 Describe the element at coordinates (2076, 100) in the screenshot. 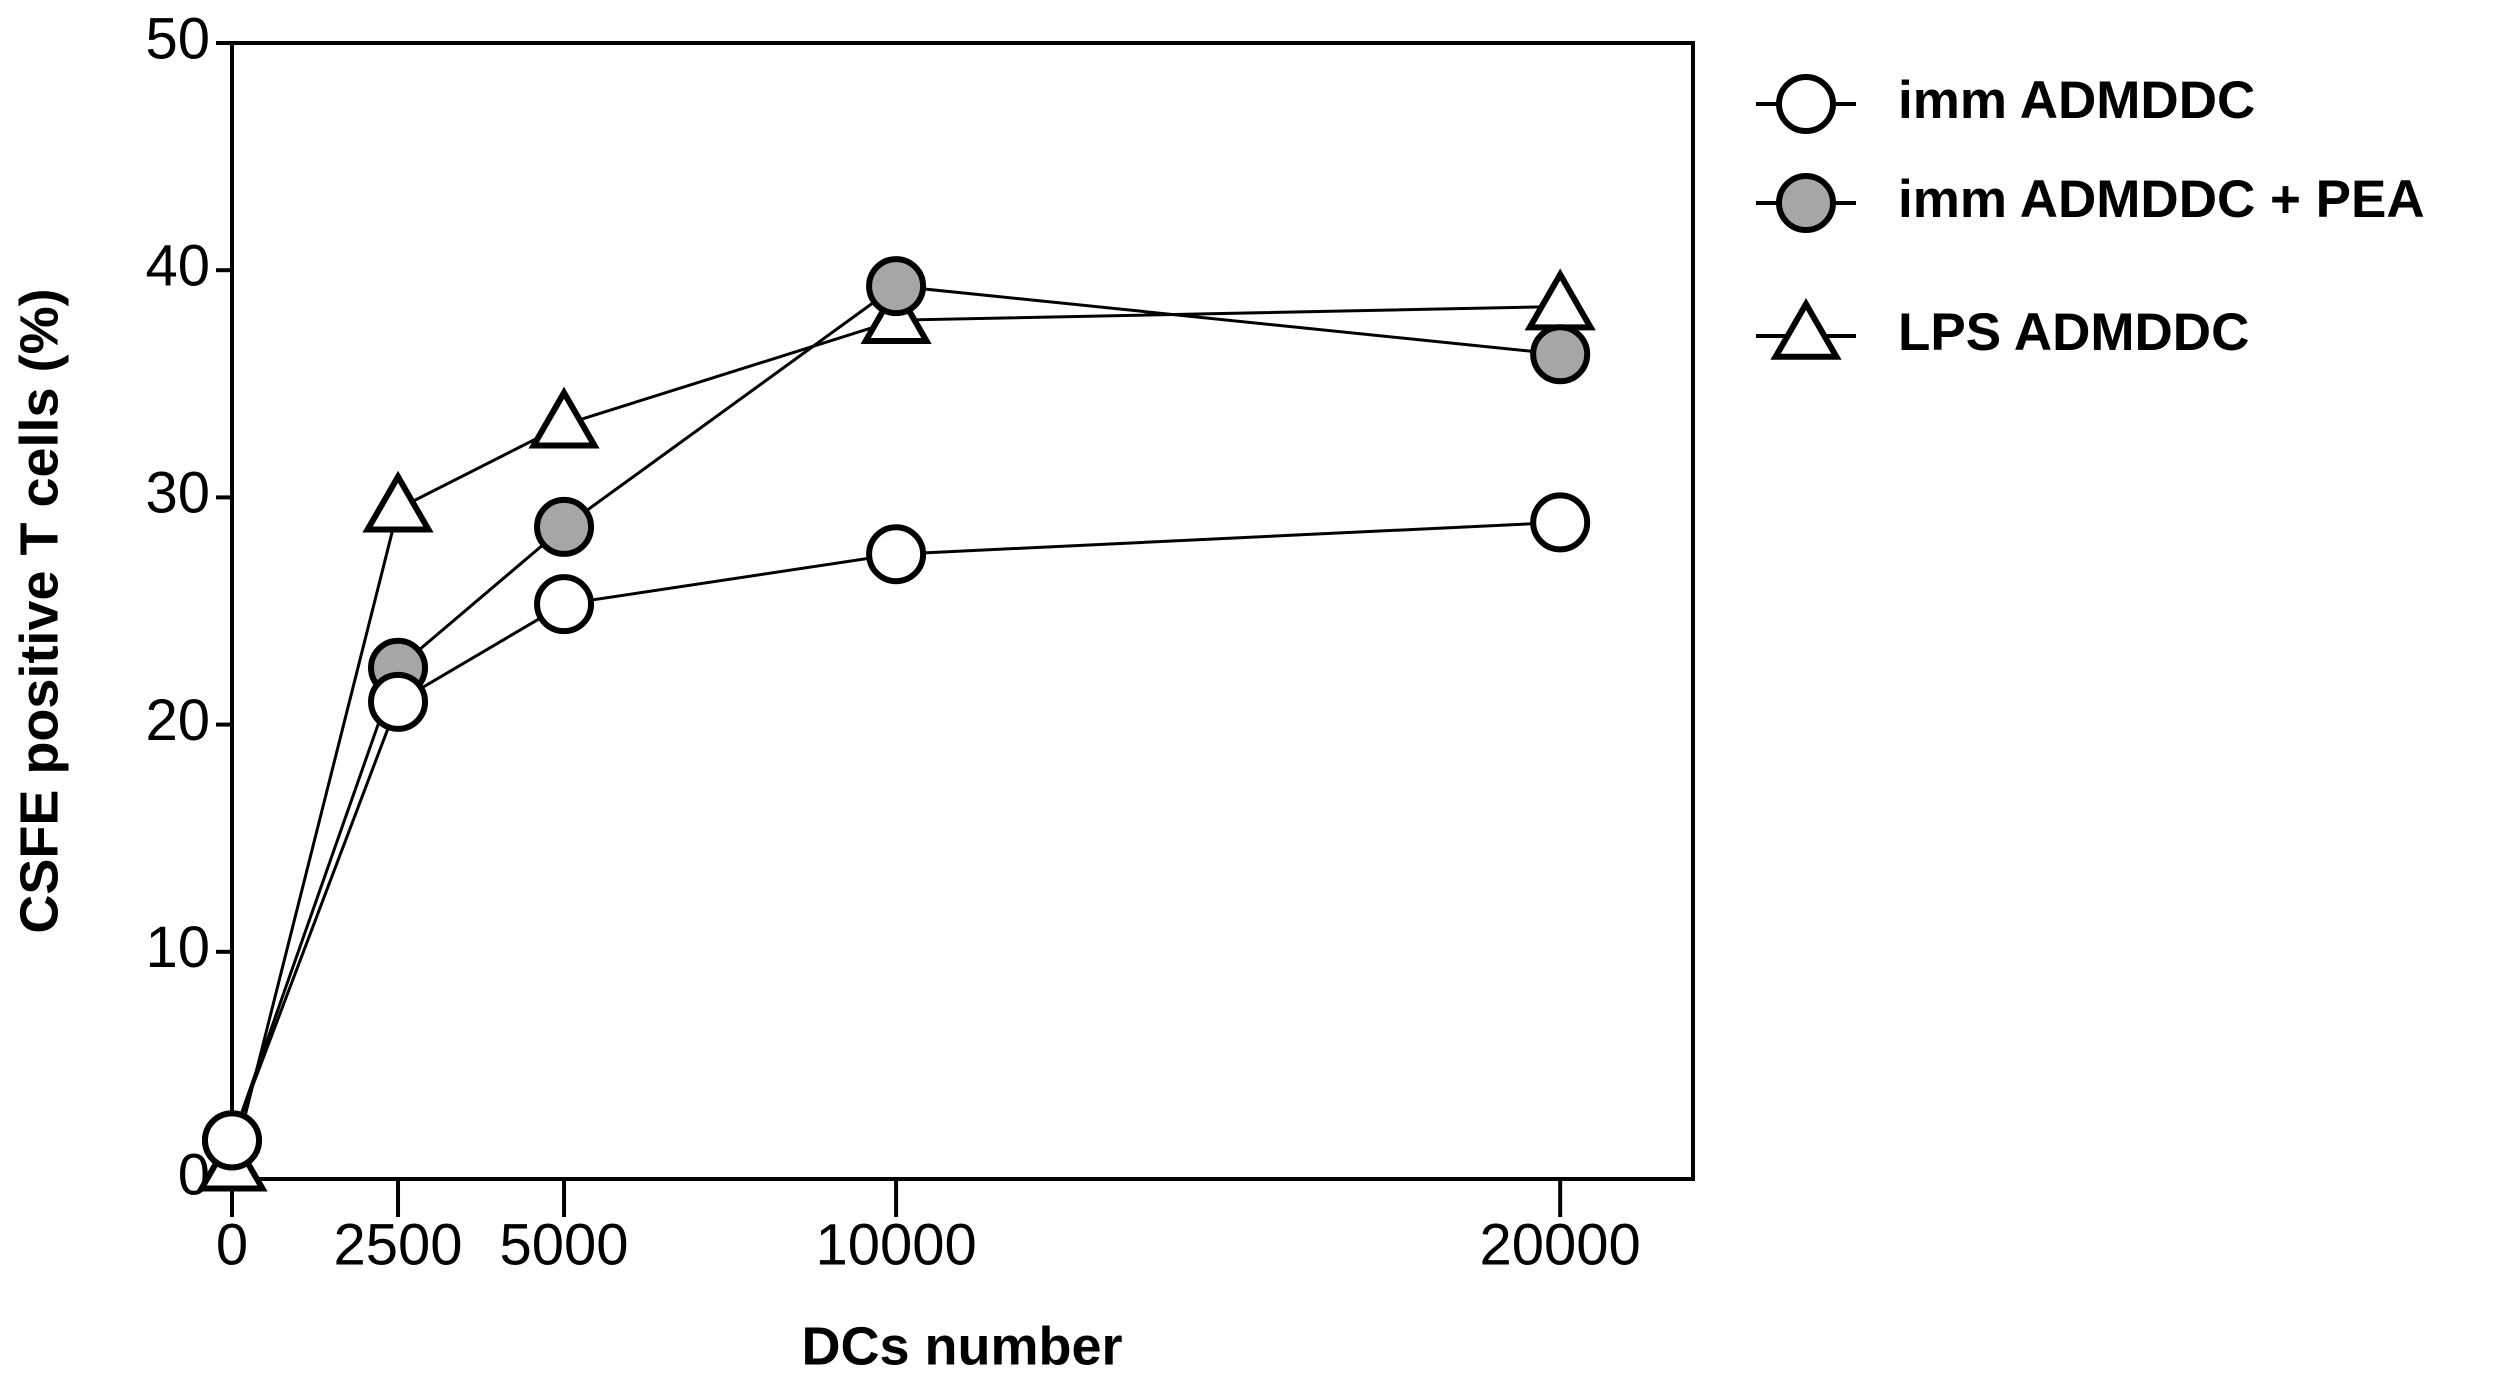

I see `legend-label: imm ADMDDC` at that location.